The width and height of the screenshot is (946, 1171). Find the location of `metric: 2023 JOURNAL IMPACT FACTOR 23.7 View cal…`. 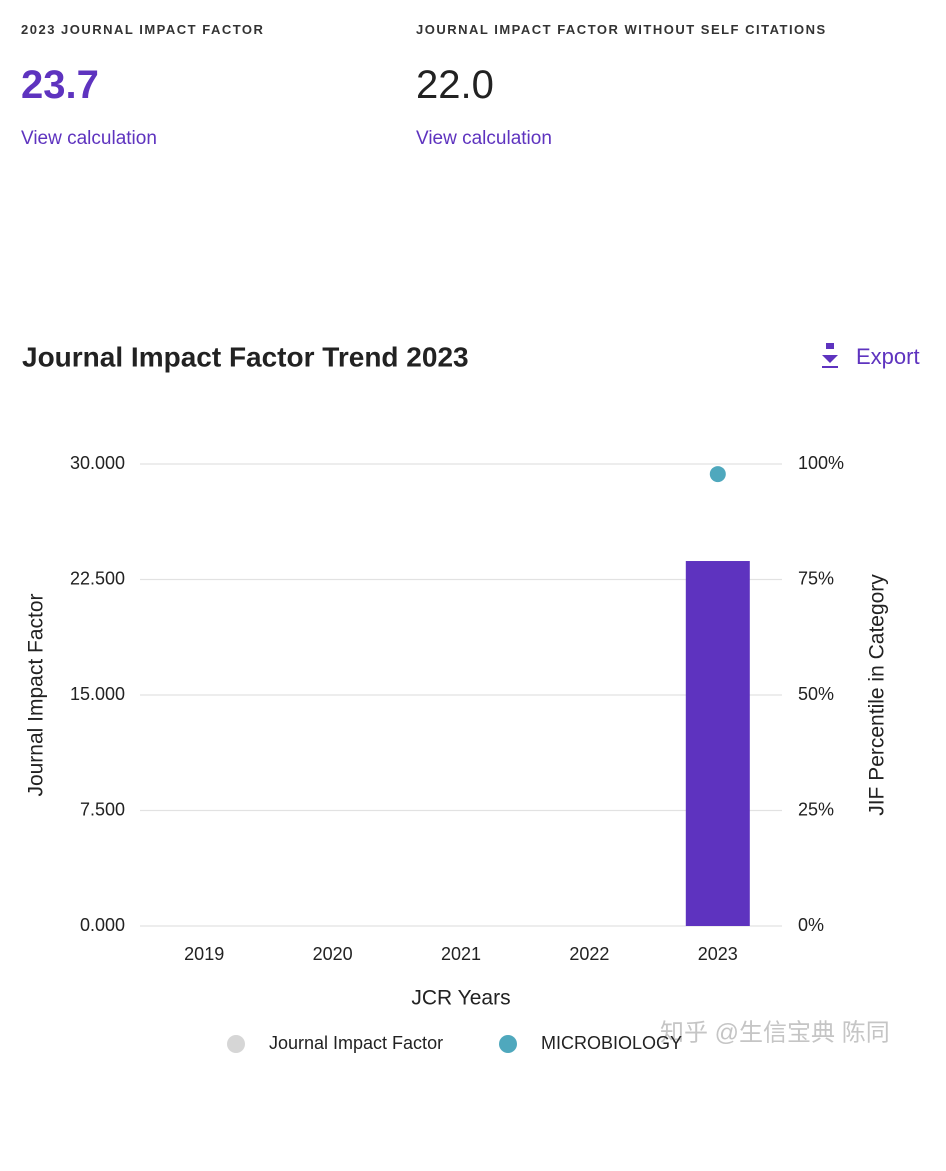

metric: 2023 JOURNAL IMPACT FACTOR 23.7 View cal… is located at coordinates (142, 86).